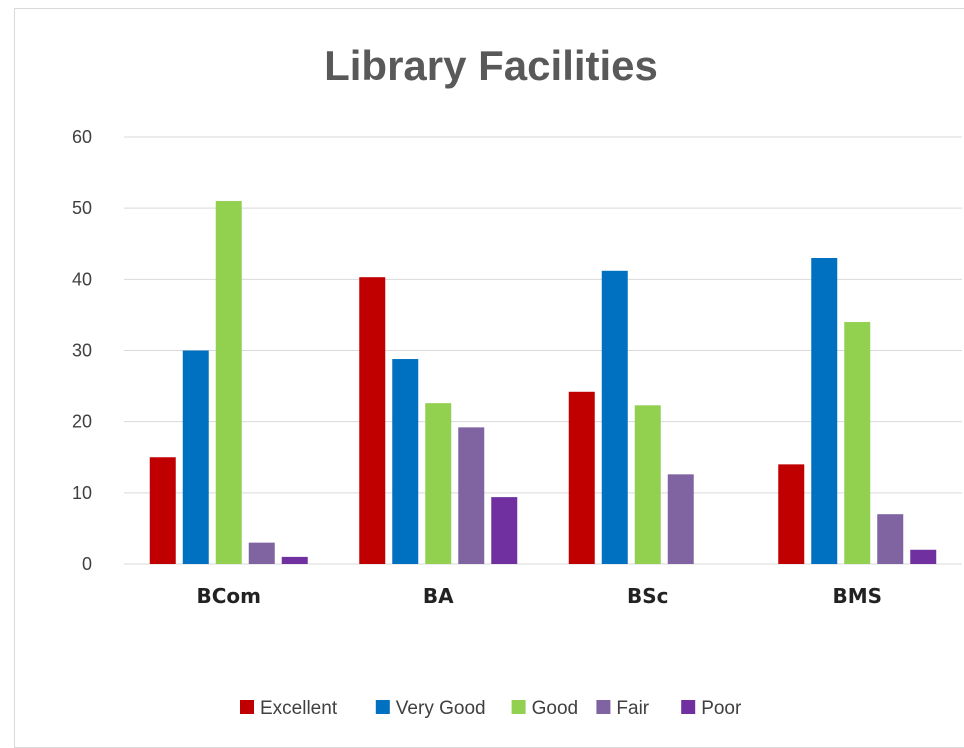 This screenshot has width=964, height=748. I want to click on legend-item: Poor, so click(711, 708).